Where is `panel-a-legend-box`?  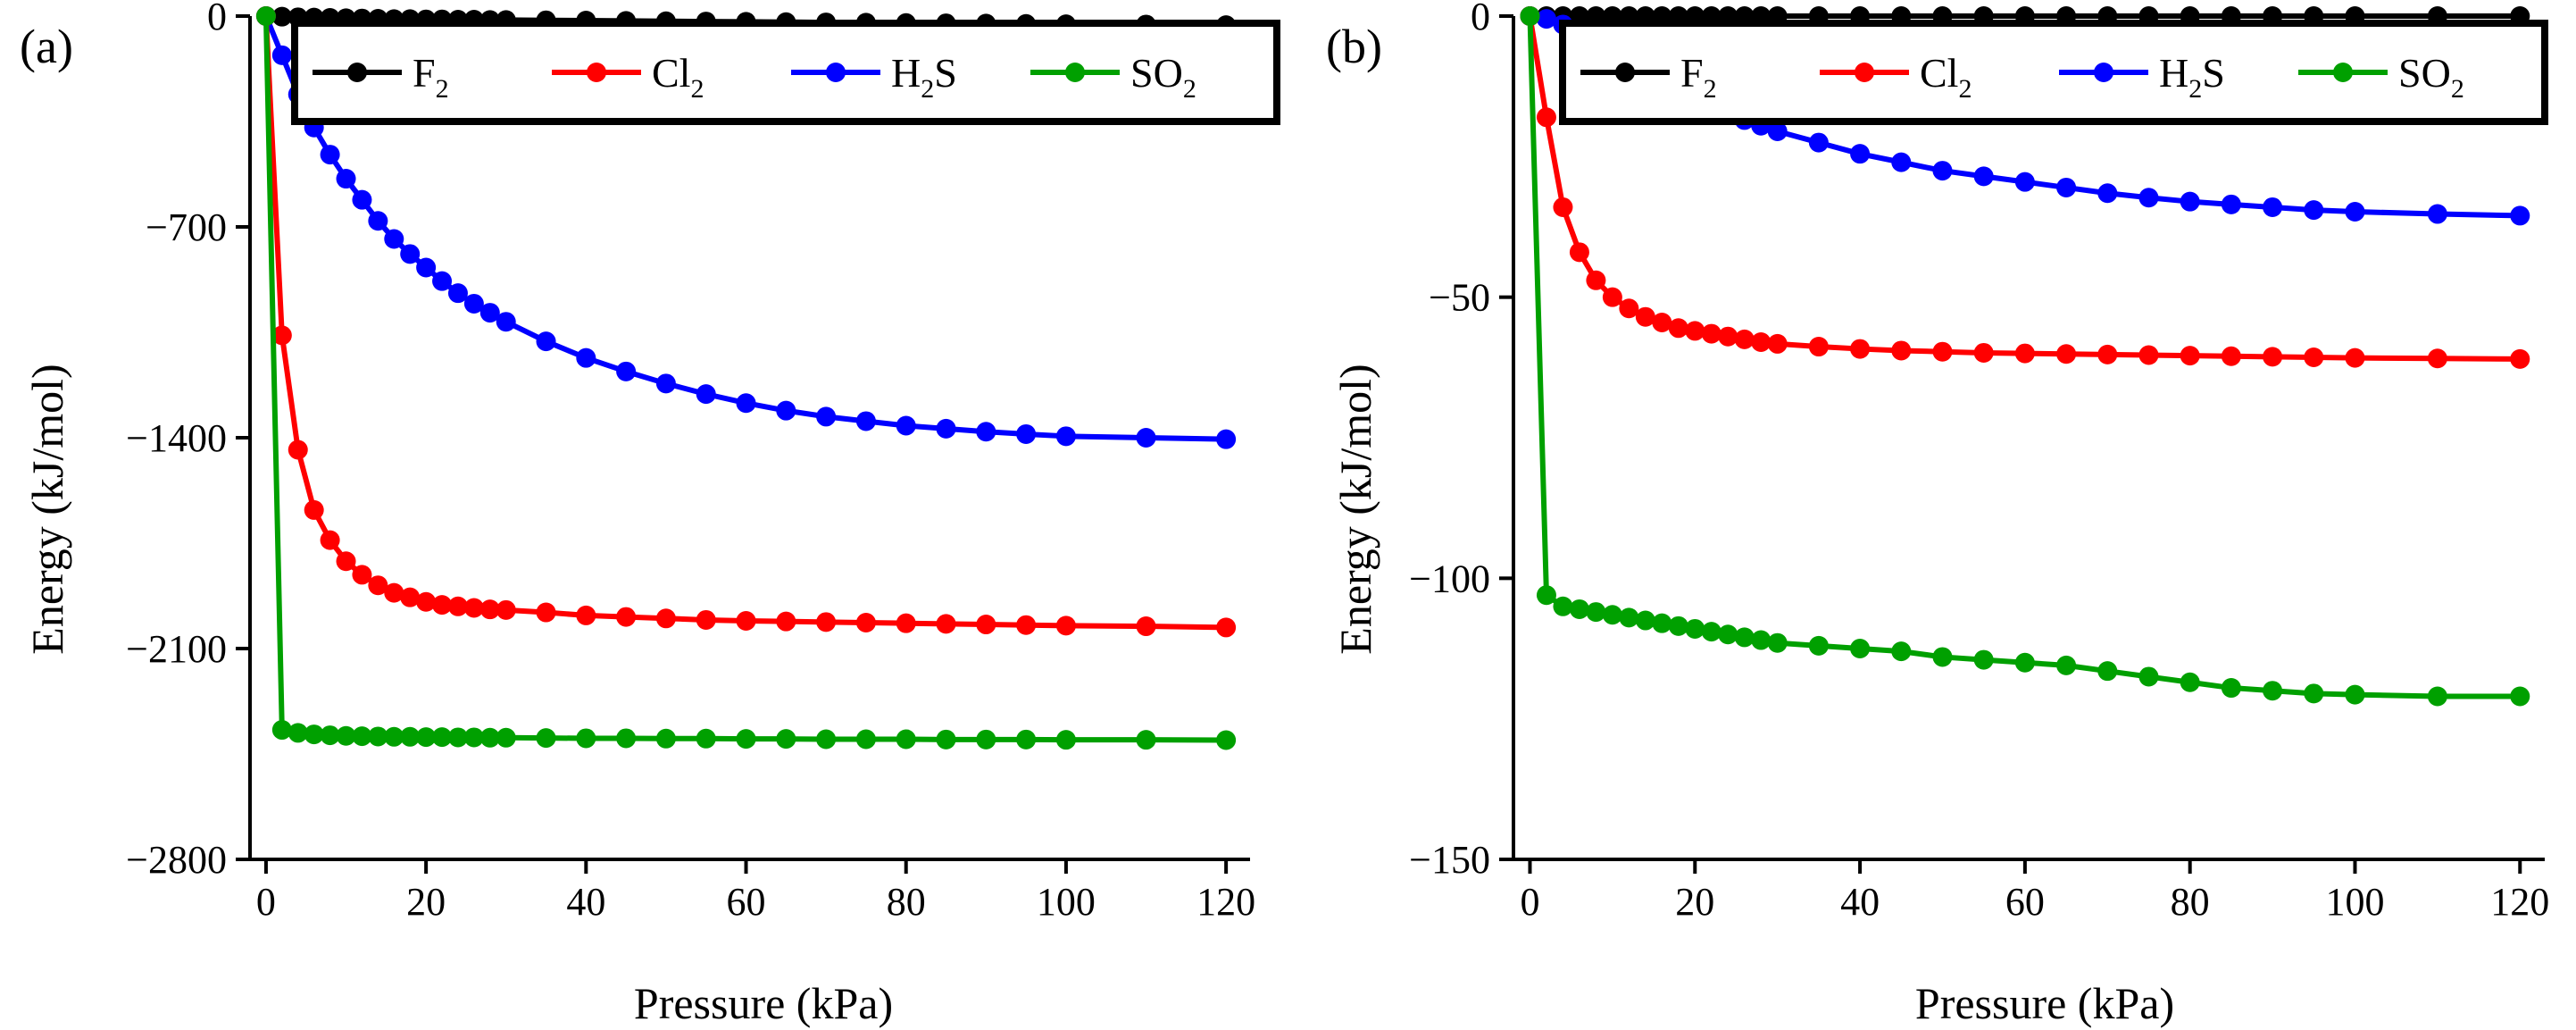 panel-a-legend-box is located at coordinates (785, 72).